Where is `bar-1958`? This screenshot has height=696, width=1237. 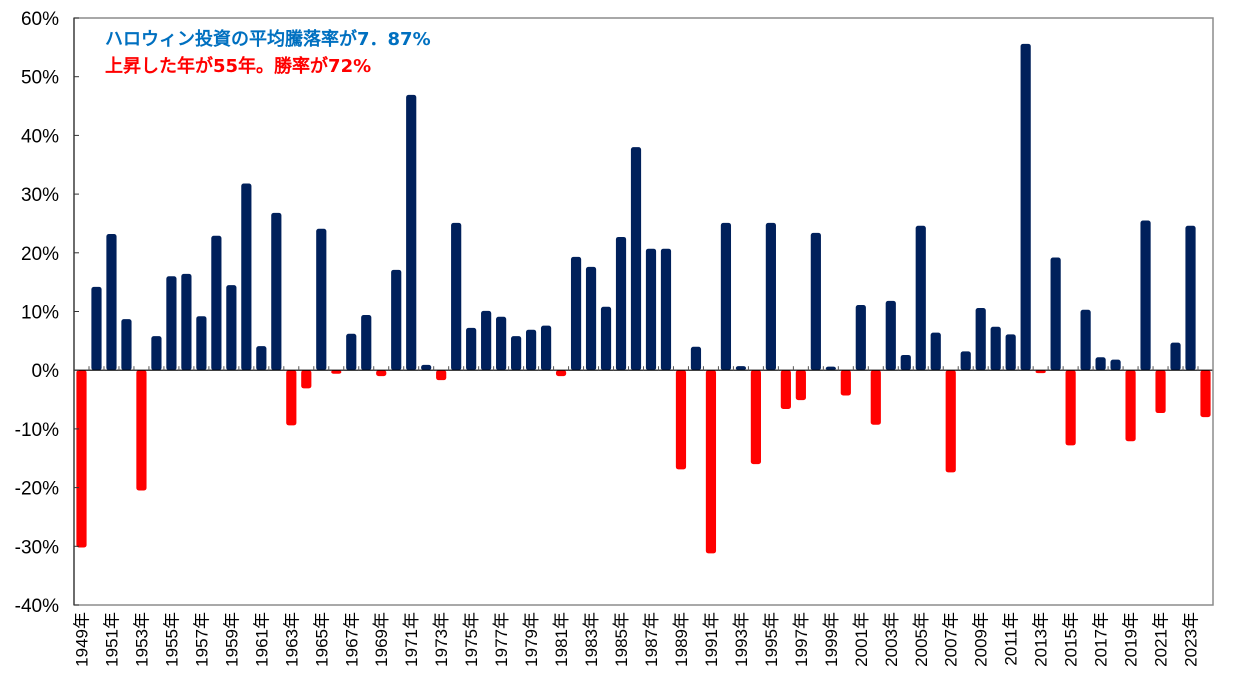 bar-1958 is located at coordinates (216, 303).